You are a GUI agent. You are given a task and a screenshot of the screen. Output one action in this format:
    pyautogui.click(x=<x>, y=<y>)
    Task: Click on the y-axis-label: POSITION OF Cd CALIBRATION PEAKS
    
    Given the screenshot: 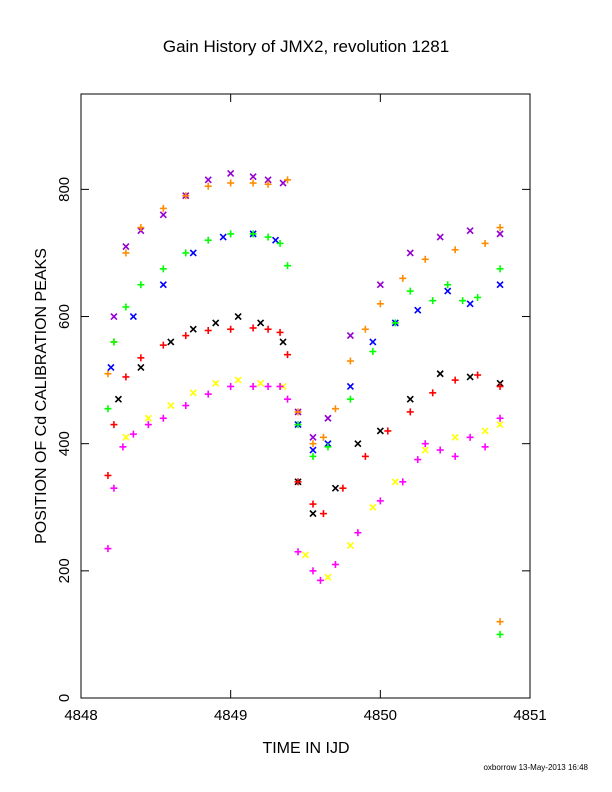 What is the action you would take?
    pyautogui.click(x=41, y=396)
    